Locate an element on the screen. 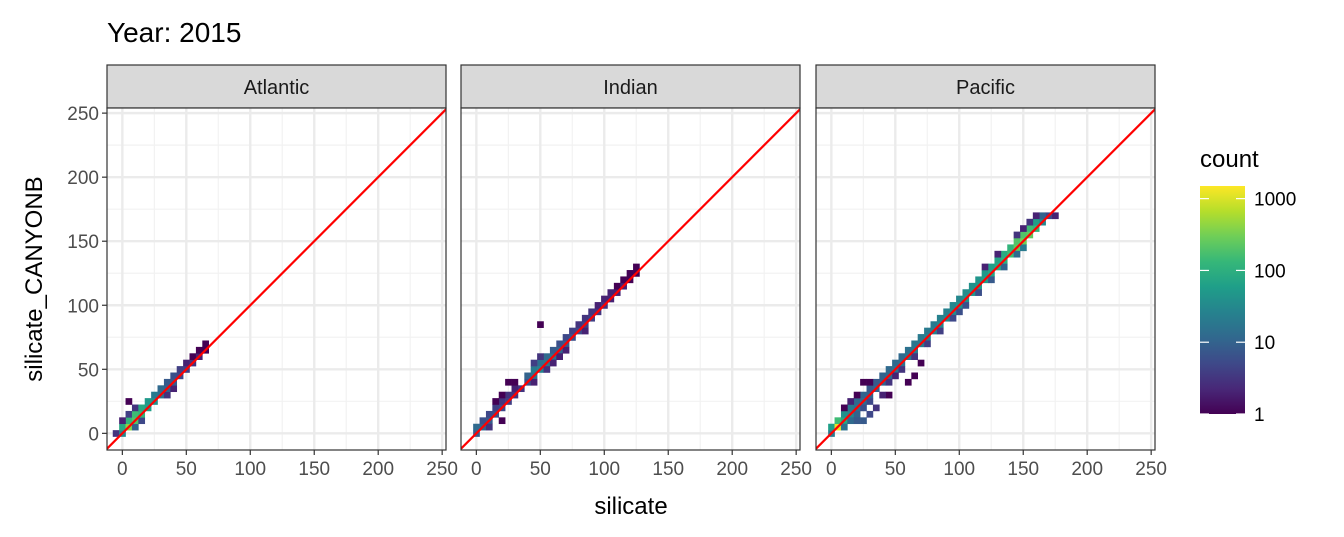  facet-strip-label: Indian is located at coordinates (630, 88).